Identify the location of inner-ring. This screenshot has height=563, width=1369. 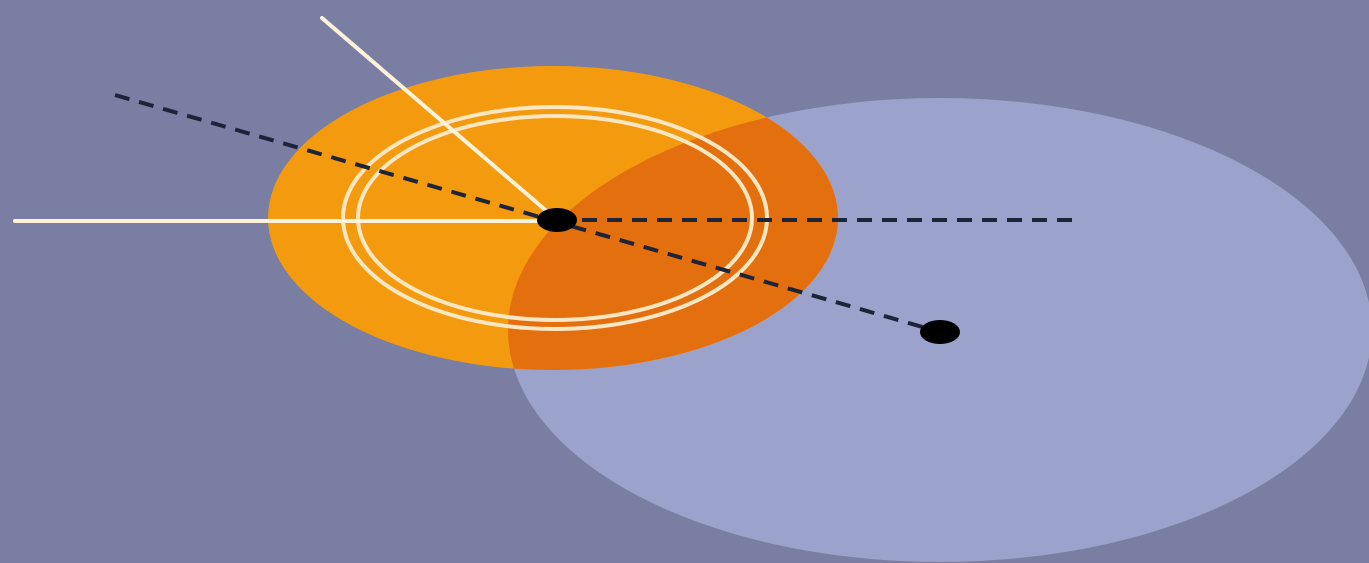
(555, 218).